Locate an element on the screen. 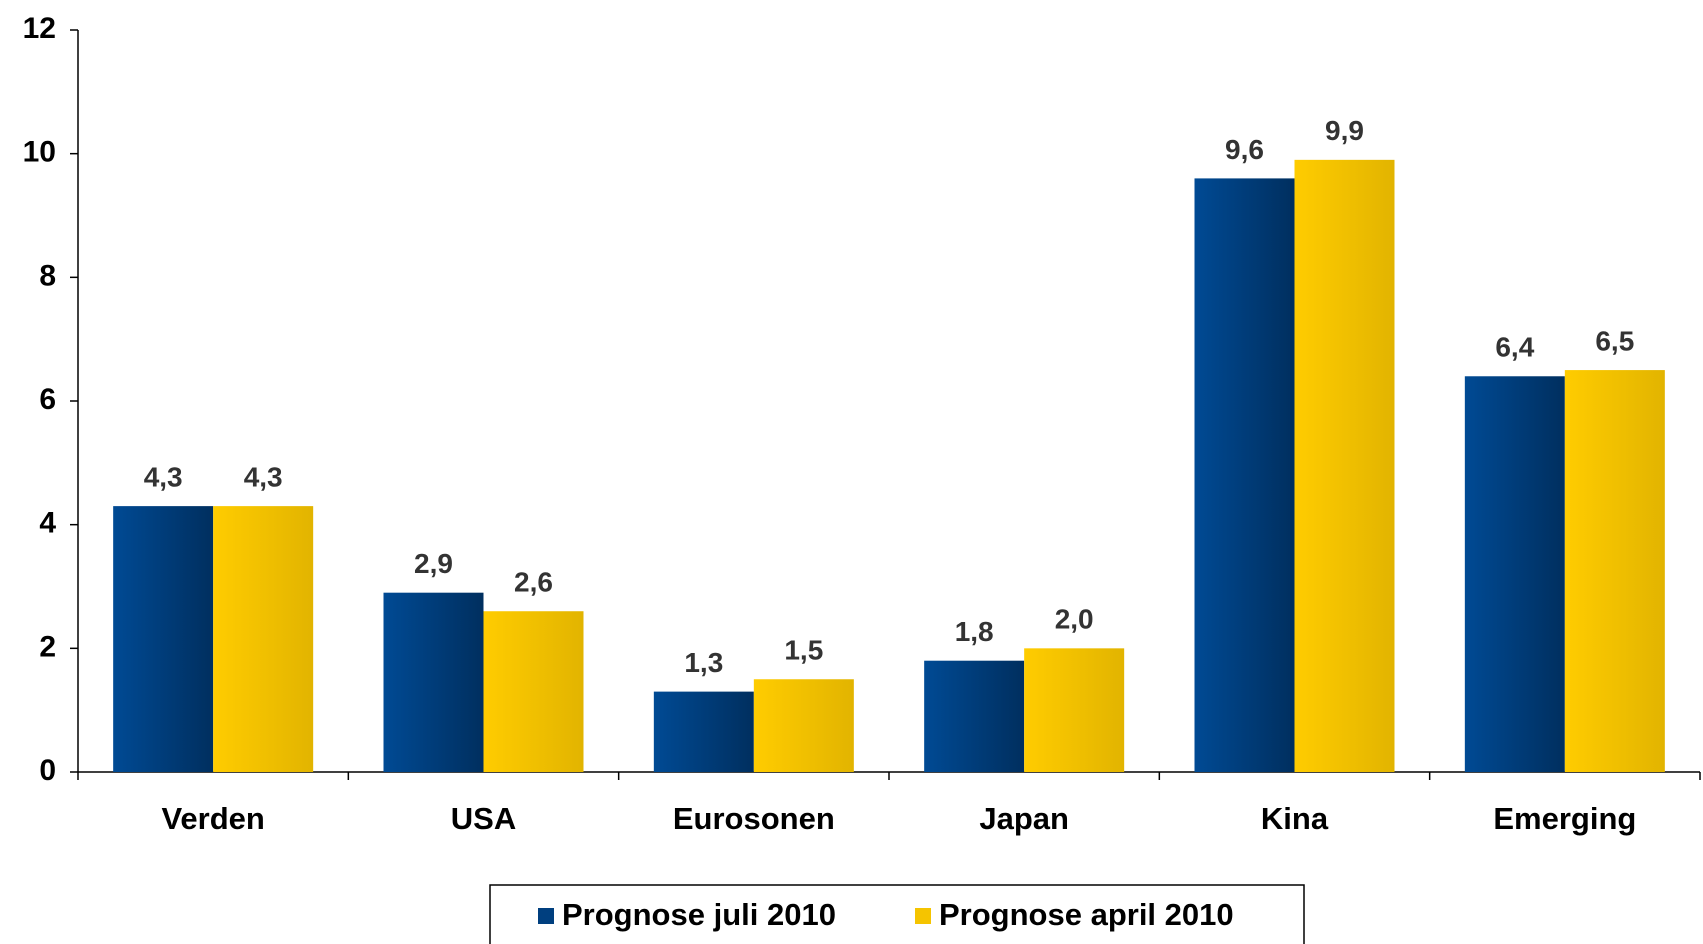 The height and width of the screenshot is (944, 1703). x-tick-label: Verden is located at coordinates (212, 818).